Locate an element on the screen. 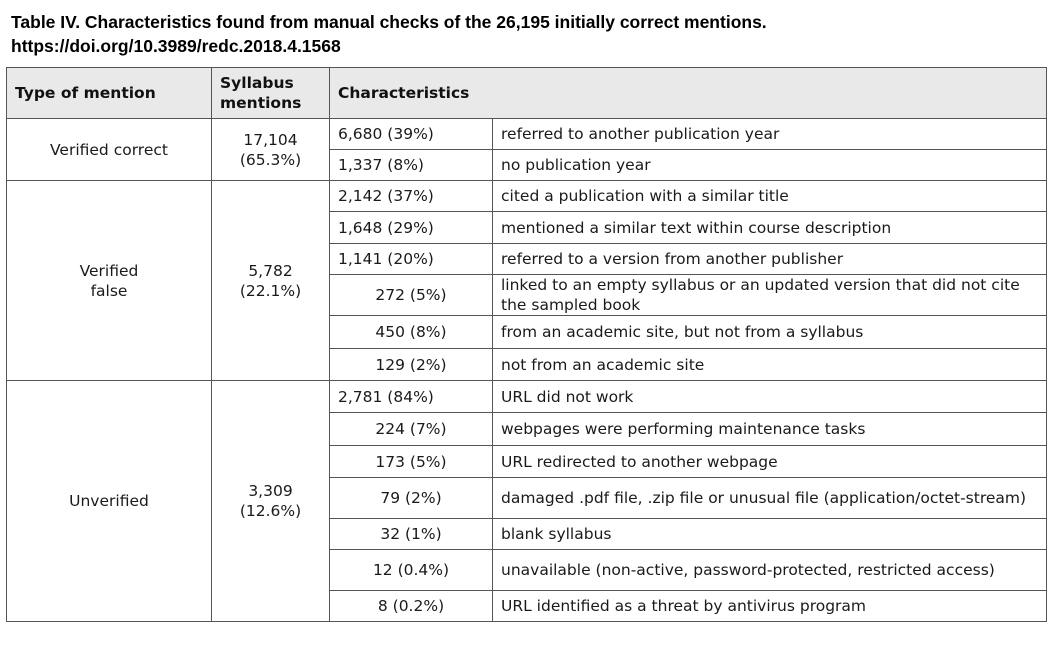  syllabus-count: 5,782 is located at coordinates (270, 270).